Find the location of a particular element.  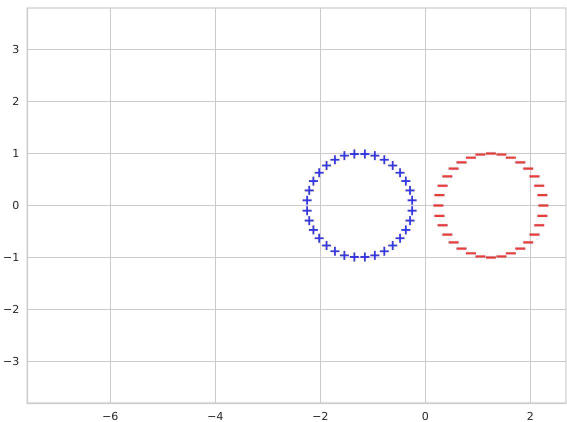

y-tick-label: 0 is located at coordinates (16, 205).